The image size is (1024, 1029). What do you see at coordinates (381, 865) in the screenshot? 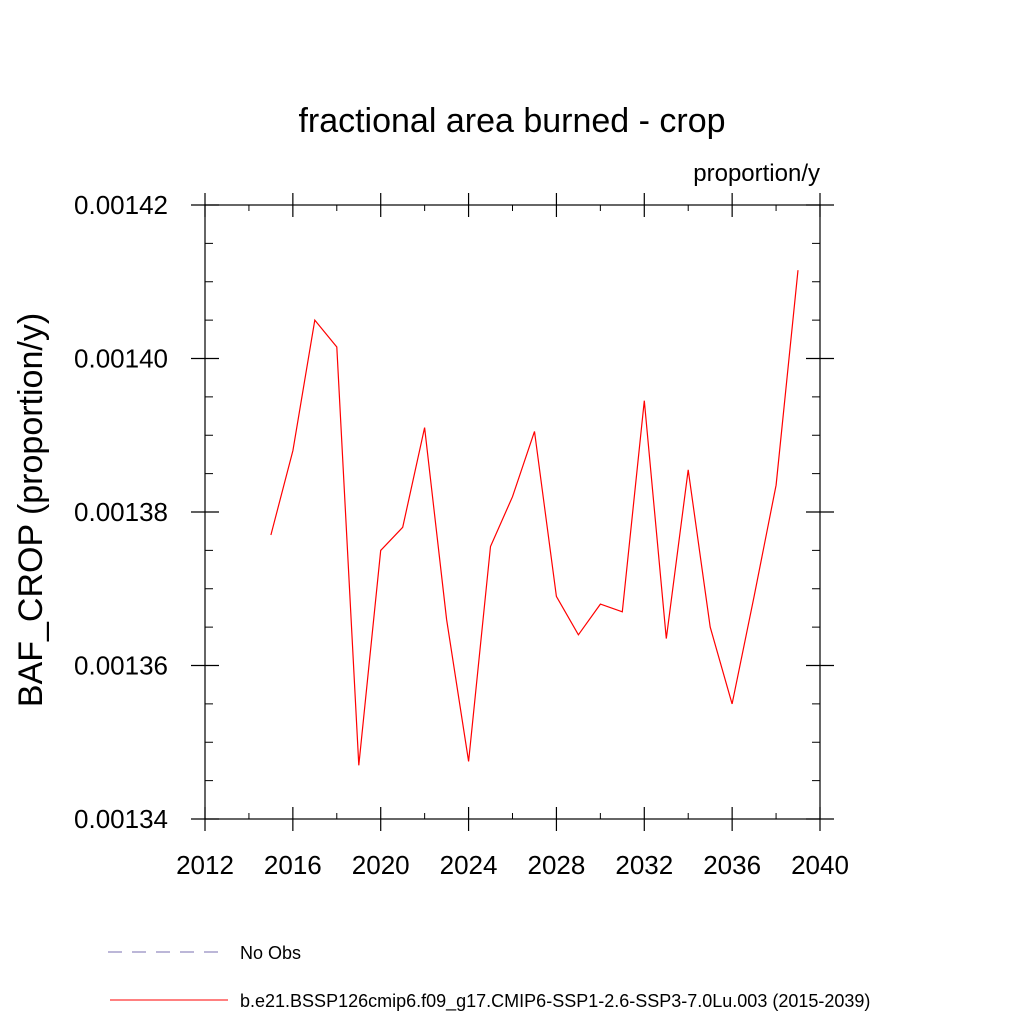
I see `x-tick-label: 2020` at bounding box center [381, 865].